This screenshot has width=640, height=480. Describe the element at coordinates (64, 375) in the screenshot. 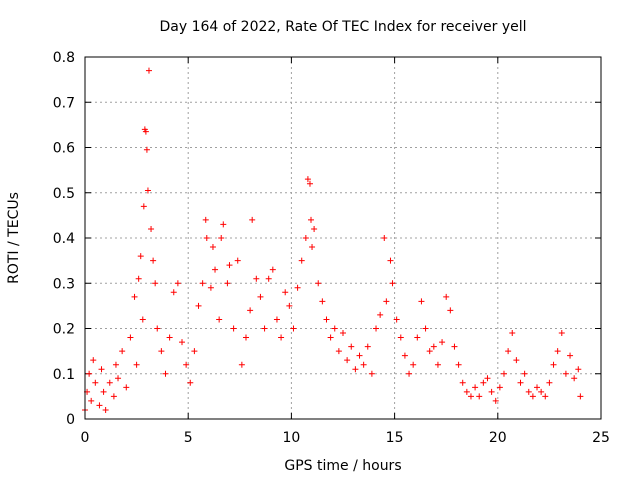

I see `y-tick-label: 0.1` at that location.